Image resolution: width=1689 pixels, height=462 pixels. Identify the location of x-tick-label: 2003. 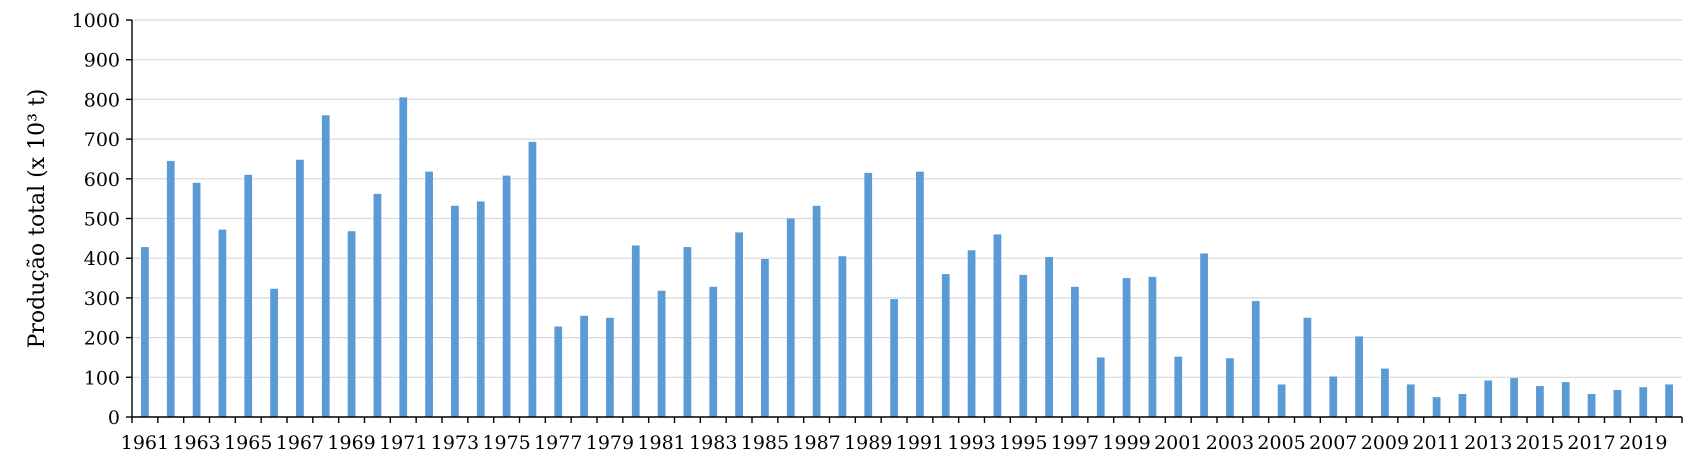
(1230, 443).